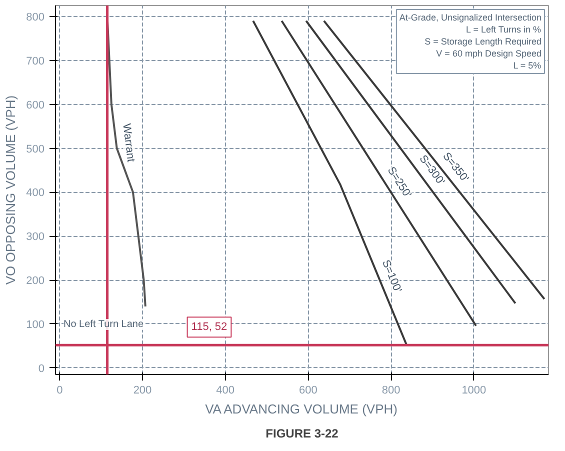 Image resolution: width=565 pixels, height=451 pixels. Describe the element at coordinates (504, 29) in the screenshot. I see `annotation: L = Left Turns in %` at that location.